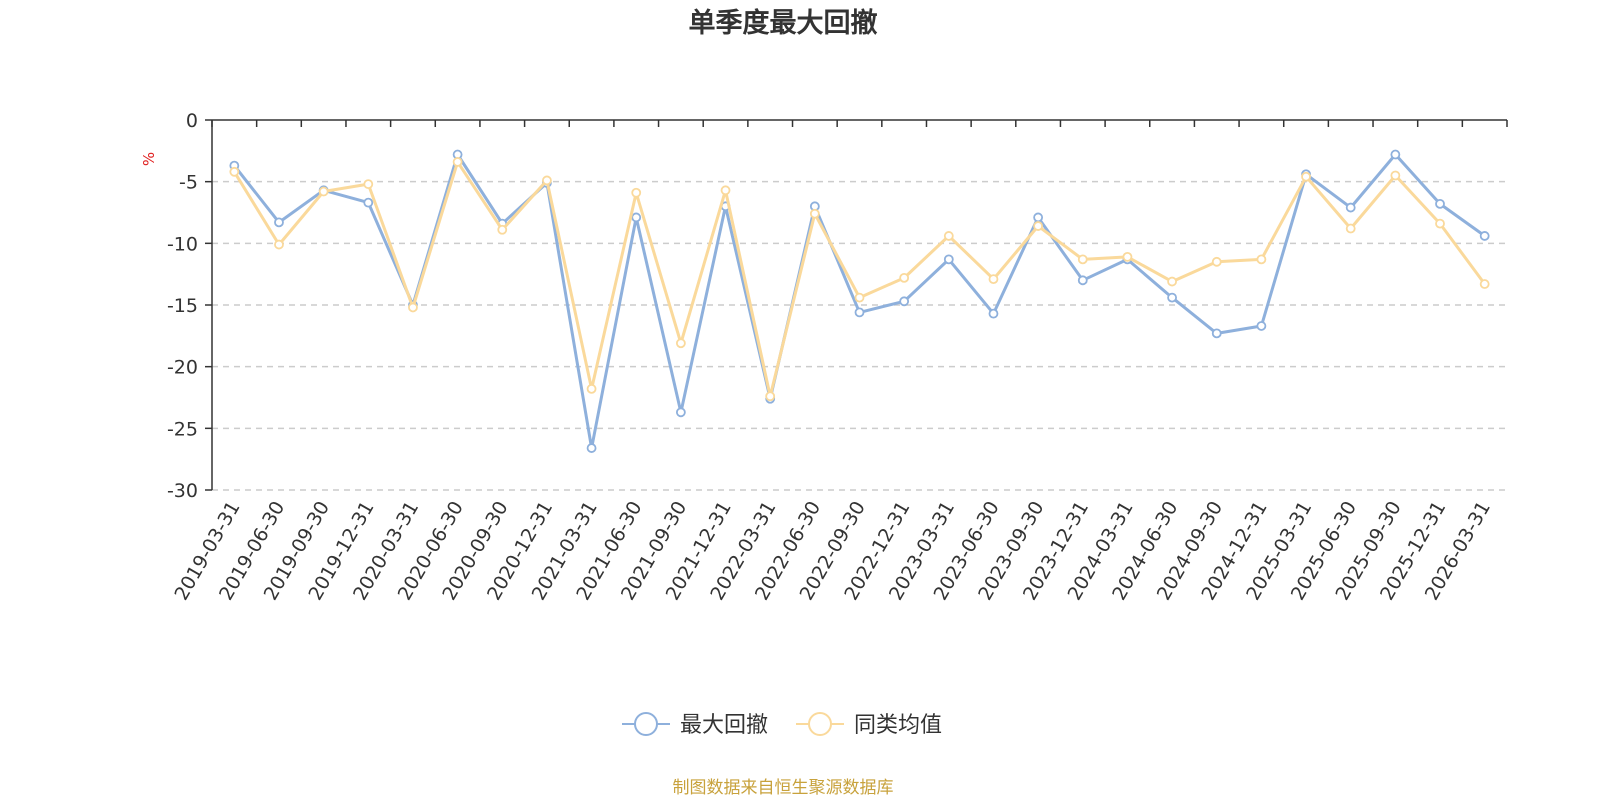  Describe the element at coordinates (192, 121) in the screenshot. I see `y-tick-label: 0` at that location.